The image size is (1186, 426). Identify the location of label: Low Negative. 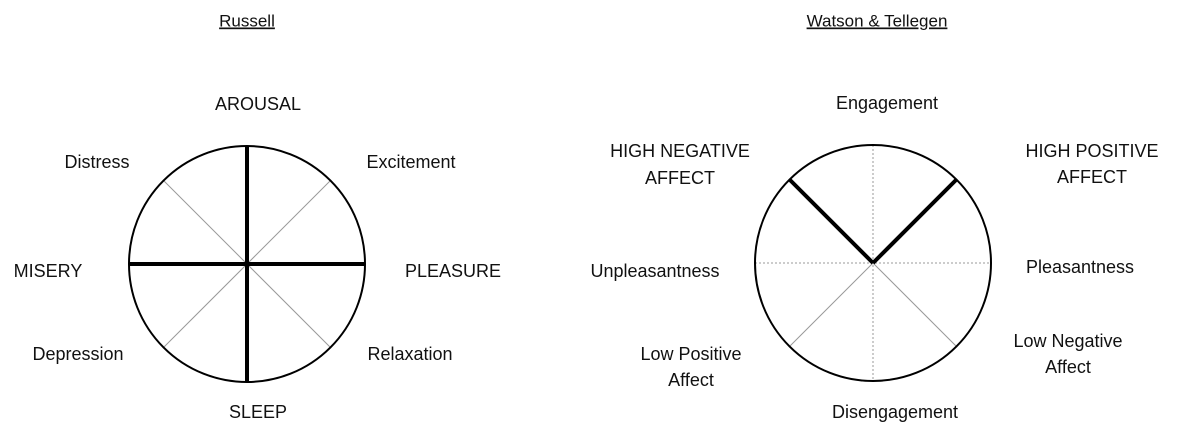
(1067, 341).